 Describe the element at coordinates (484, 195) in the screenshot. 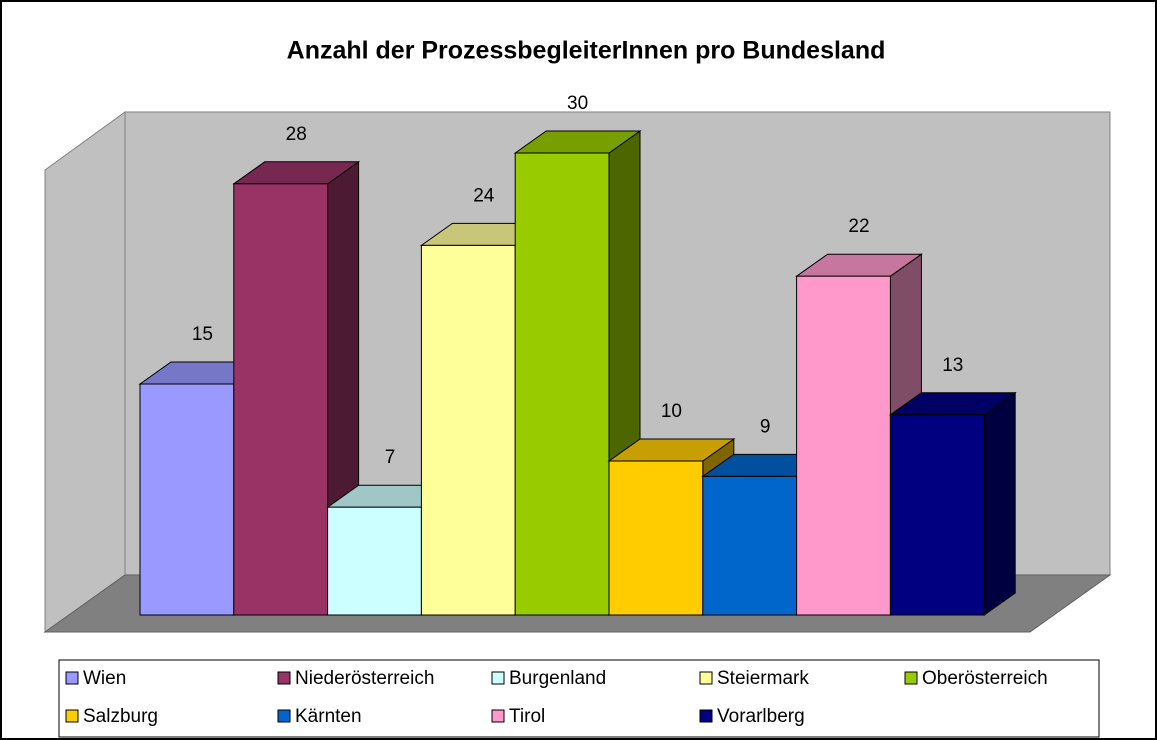

I see `data-label: 24` at that location.